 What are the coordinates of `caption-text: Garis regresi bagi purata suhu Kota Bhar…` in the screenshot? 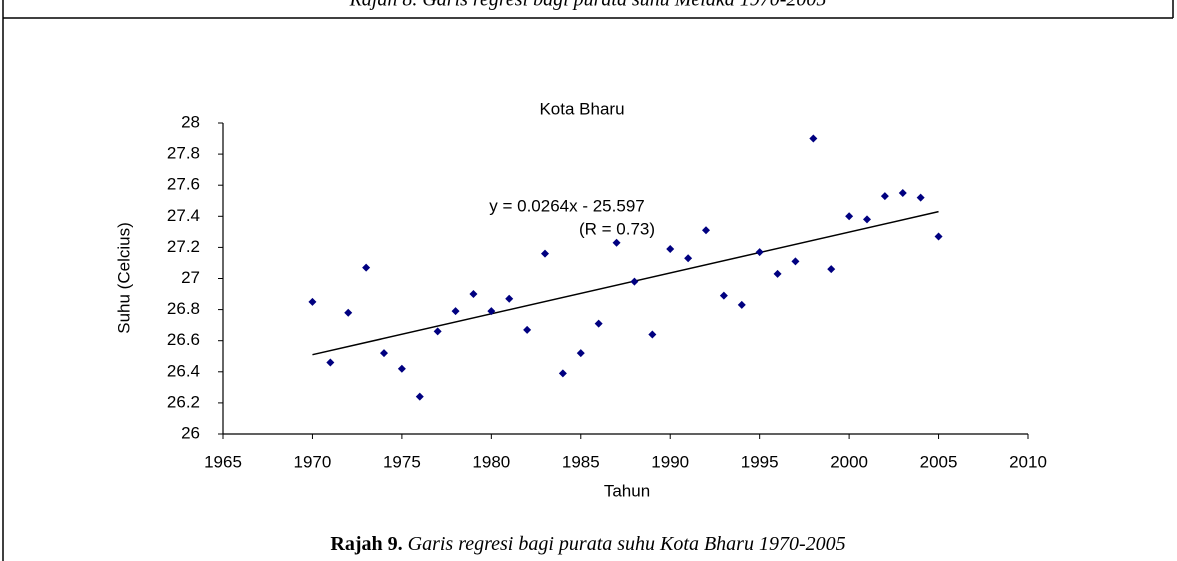 It's located at (627, 544).